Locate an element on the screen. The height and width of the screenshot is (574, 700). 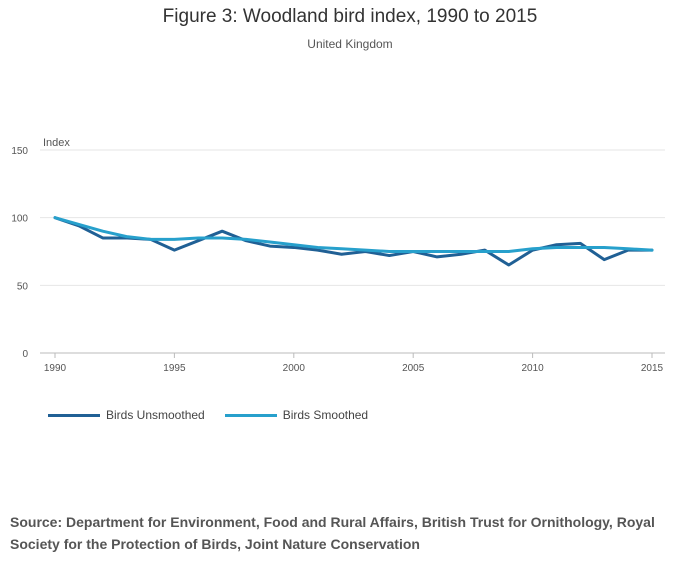
legend-item-unsmoothed: Birds Unsmoothed is located at coordinates (126, 415).